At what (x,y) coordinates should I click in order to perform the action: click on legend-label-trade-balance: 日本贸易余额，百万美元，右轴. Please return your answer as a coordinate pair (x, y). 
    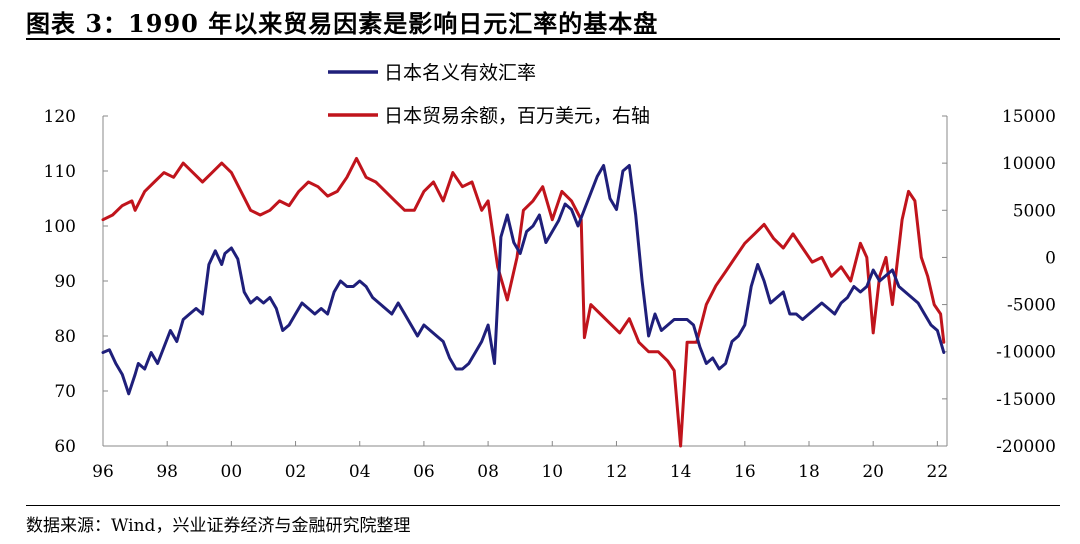
    Looking at the image, I should click on (517, 116).